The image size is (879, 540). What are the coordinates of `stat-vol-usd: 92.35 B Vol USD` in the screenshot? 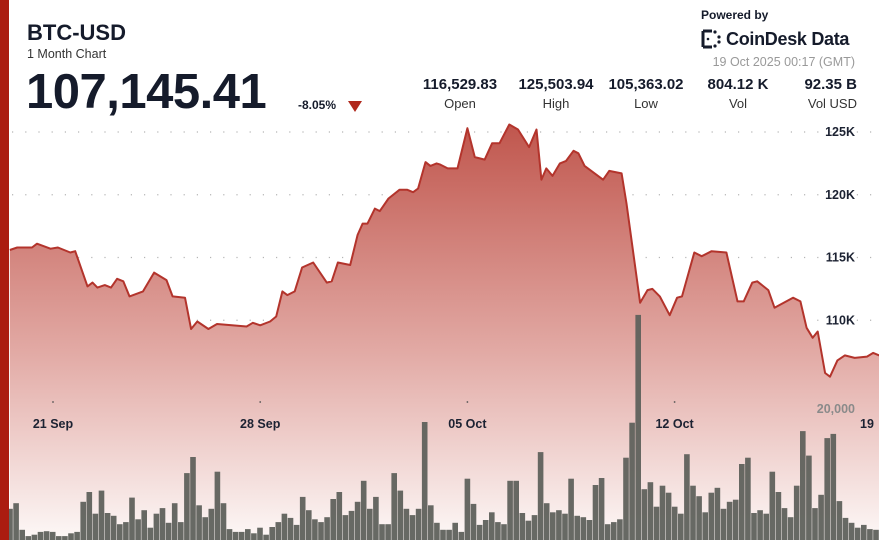 It's located at (826, 93).